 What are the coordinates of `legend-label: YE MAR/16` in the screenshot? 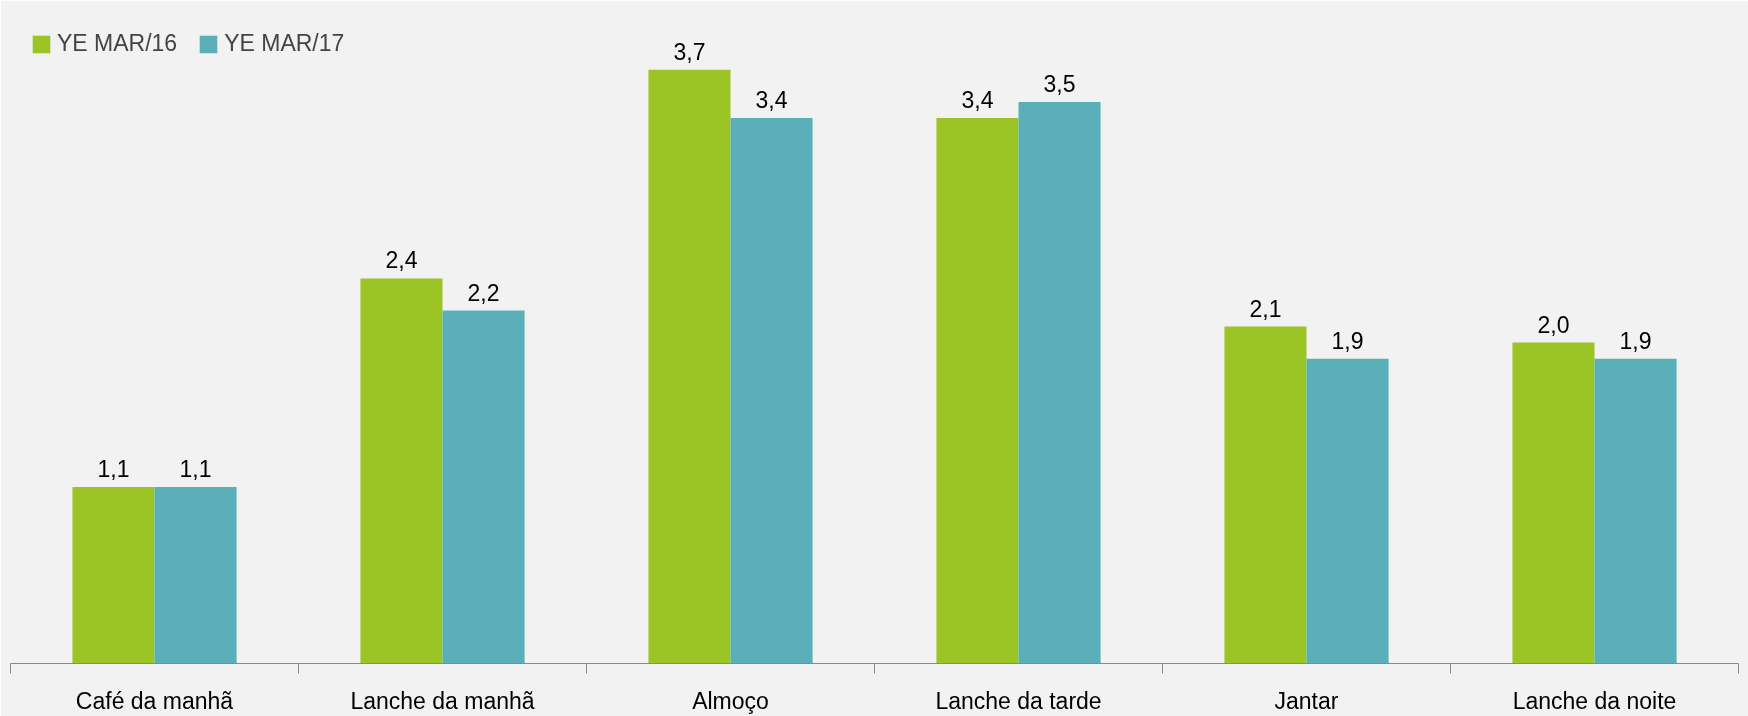 It's located at (117, 43).